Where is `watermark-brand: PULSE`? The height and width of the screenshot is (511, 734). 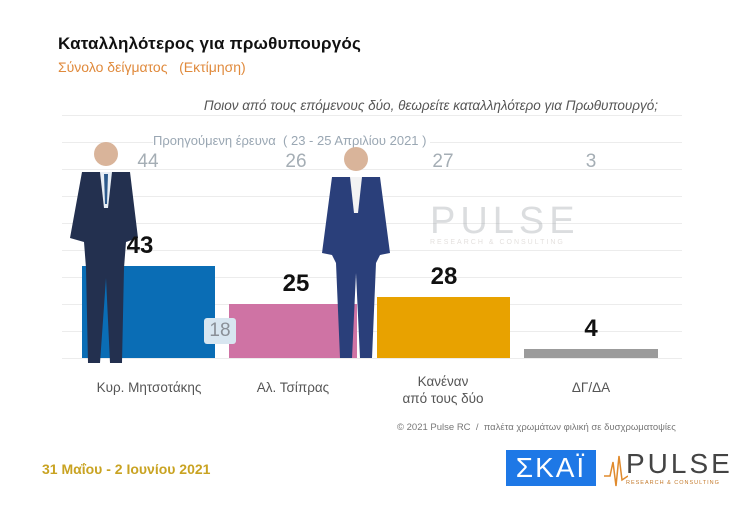 watermark-brand: PULSE is located at coordinates (505, 221).